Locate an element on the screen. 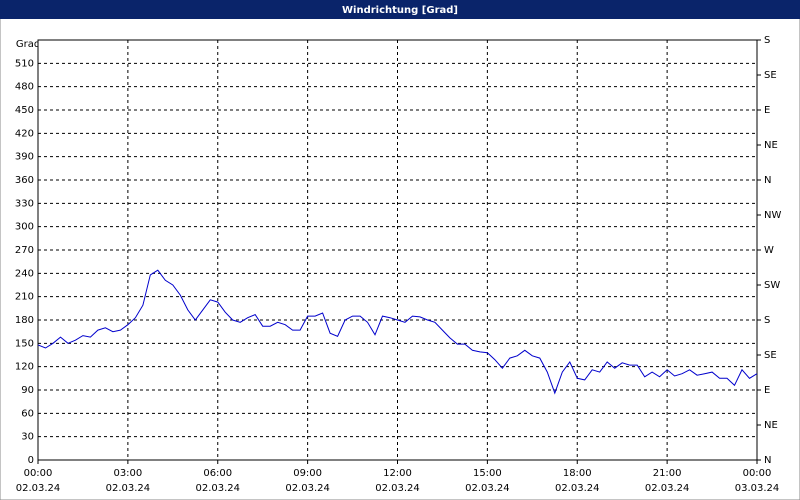 This screenshot has width=800, height=500. x-tick-label: 09:00 is located at coordinates (307, 473).